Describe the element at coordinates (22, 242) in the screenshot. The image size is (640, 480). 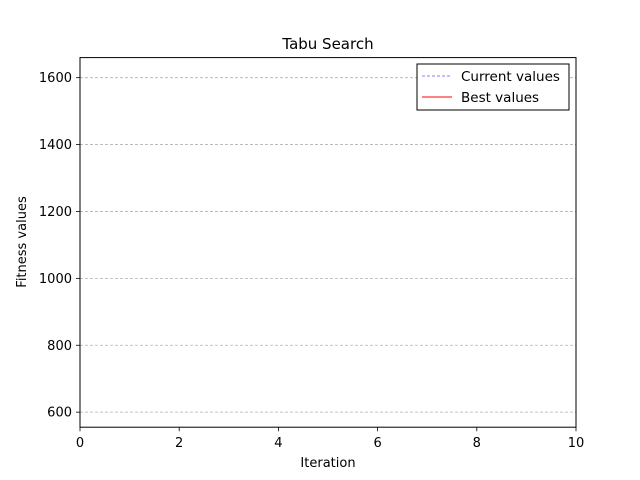
I see `y-axis-label: Fitness values` at that location.